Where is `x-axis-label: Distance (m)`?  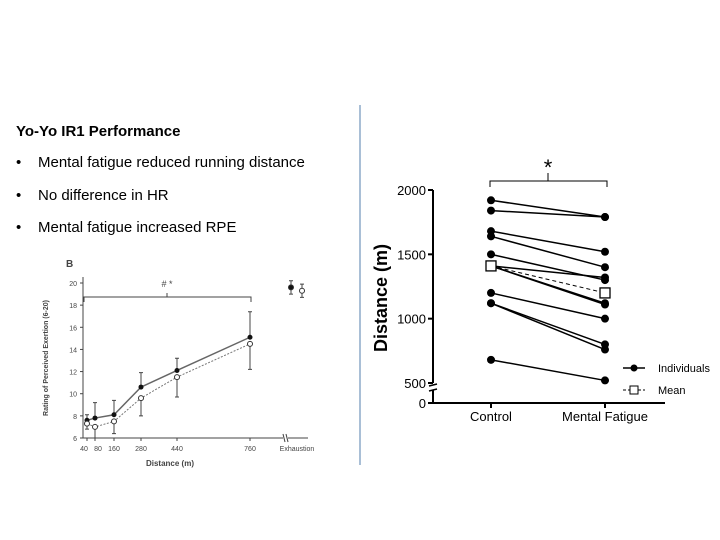 x-axis-label: Distance (m) is located at coordinates (170, 463).